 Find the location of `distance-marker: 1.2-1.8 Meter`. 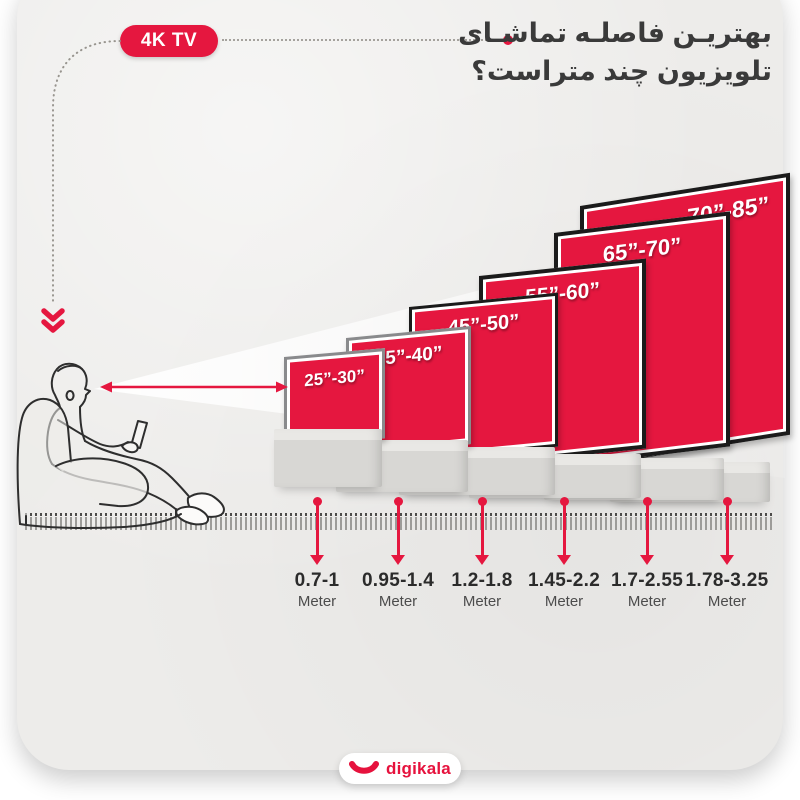

distance-marker: 1.2-1.8 Meter is located at coordinates (482, 553).